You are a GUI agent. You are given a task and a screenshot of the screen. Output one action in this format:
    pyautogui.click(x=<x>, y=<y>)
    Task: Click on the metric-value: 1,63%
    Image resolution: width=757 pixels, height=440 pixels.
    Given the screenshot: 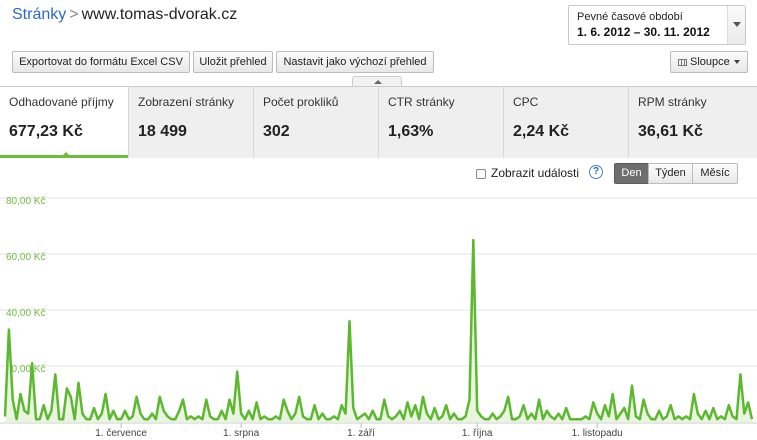 What is the action you would take?
    pyautogui.click(x=411, y=131)
    